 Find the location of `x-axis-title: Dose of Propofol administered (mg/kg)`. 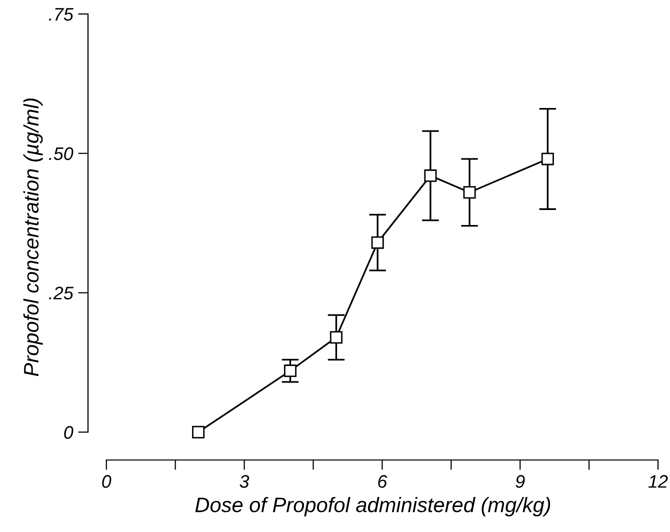

x-axis-title: Dose of Propofol administered (mg/kg) is located at coordinates (372, 506).